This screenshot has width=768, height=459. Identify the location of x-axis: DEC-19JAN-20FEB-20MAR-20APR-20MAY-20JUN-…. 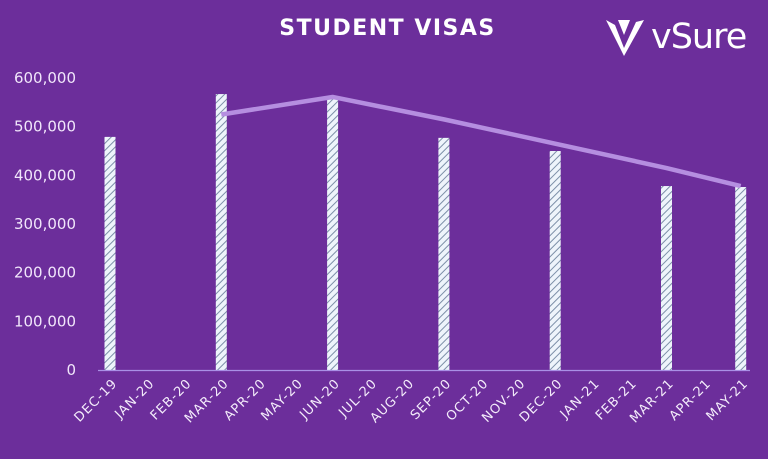
(412, 401).